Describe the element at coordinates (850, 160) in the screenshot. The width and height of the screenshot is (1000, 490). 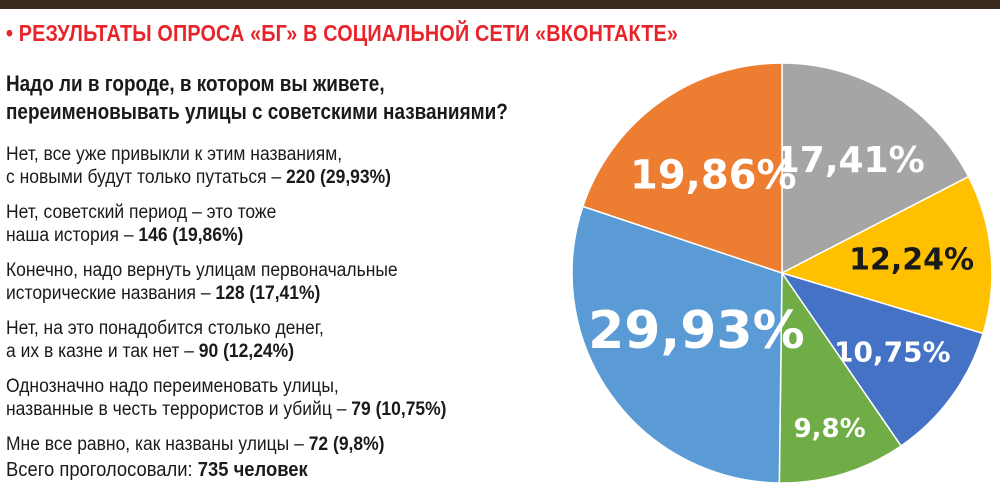
I see `slice-label: 17,41%` at that location.